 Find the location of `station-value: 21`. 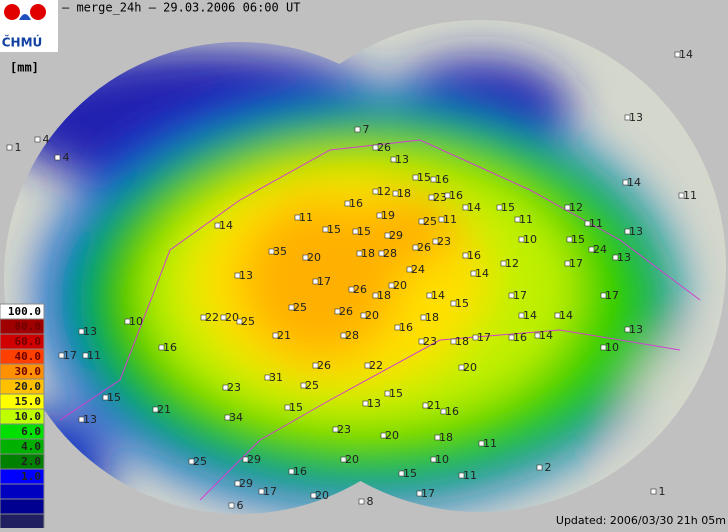

station-value: 21 is located at coordinates (434, 405).